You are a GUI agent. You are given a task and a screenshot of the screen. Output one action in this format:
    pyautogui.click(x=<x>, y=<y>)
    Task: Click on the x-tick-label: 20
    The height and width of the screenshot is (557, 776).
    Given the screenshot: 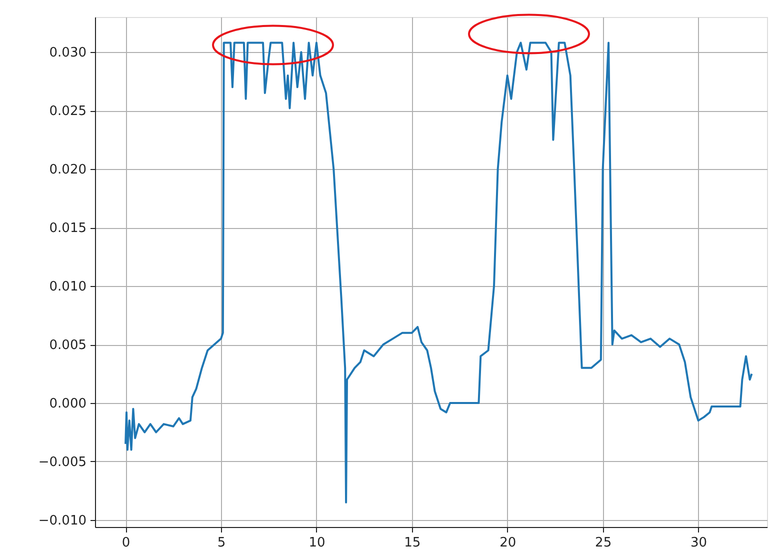 What is the action you would take?
    pyautogui.click(x=508, y=543)
    